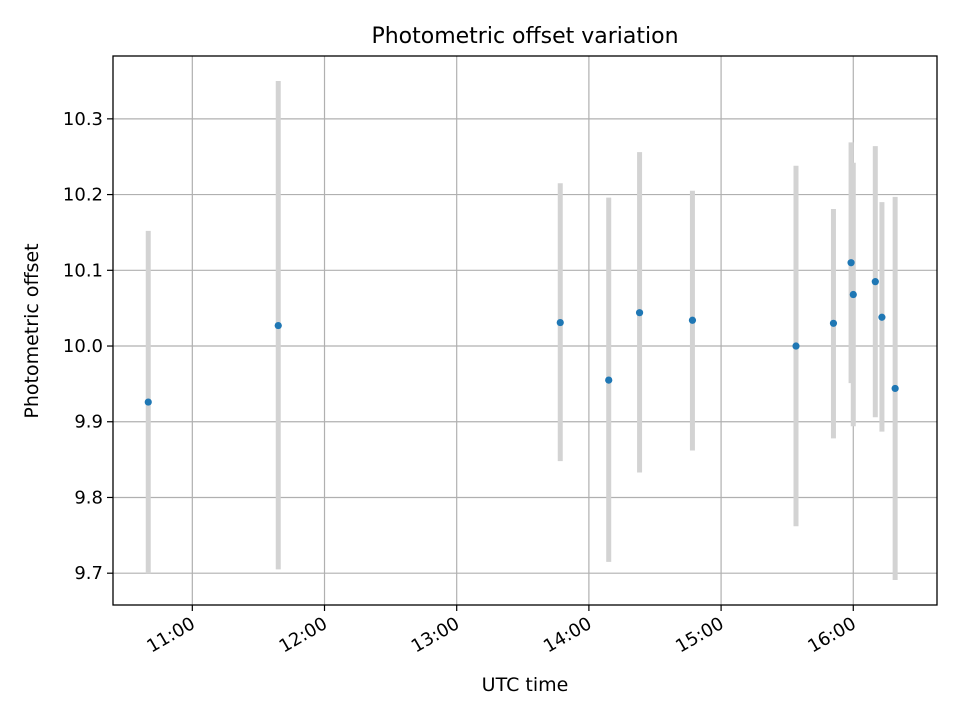 The width and height of the screenshot is (960, 720). What do you see at coordinates (32, 330) in the screenshot?
I see `y-axis-label: Photometric offset` at bounding box center [32, 330].